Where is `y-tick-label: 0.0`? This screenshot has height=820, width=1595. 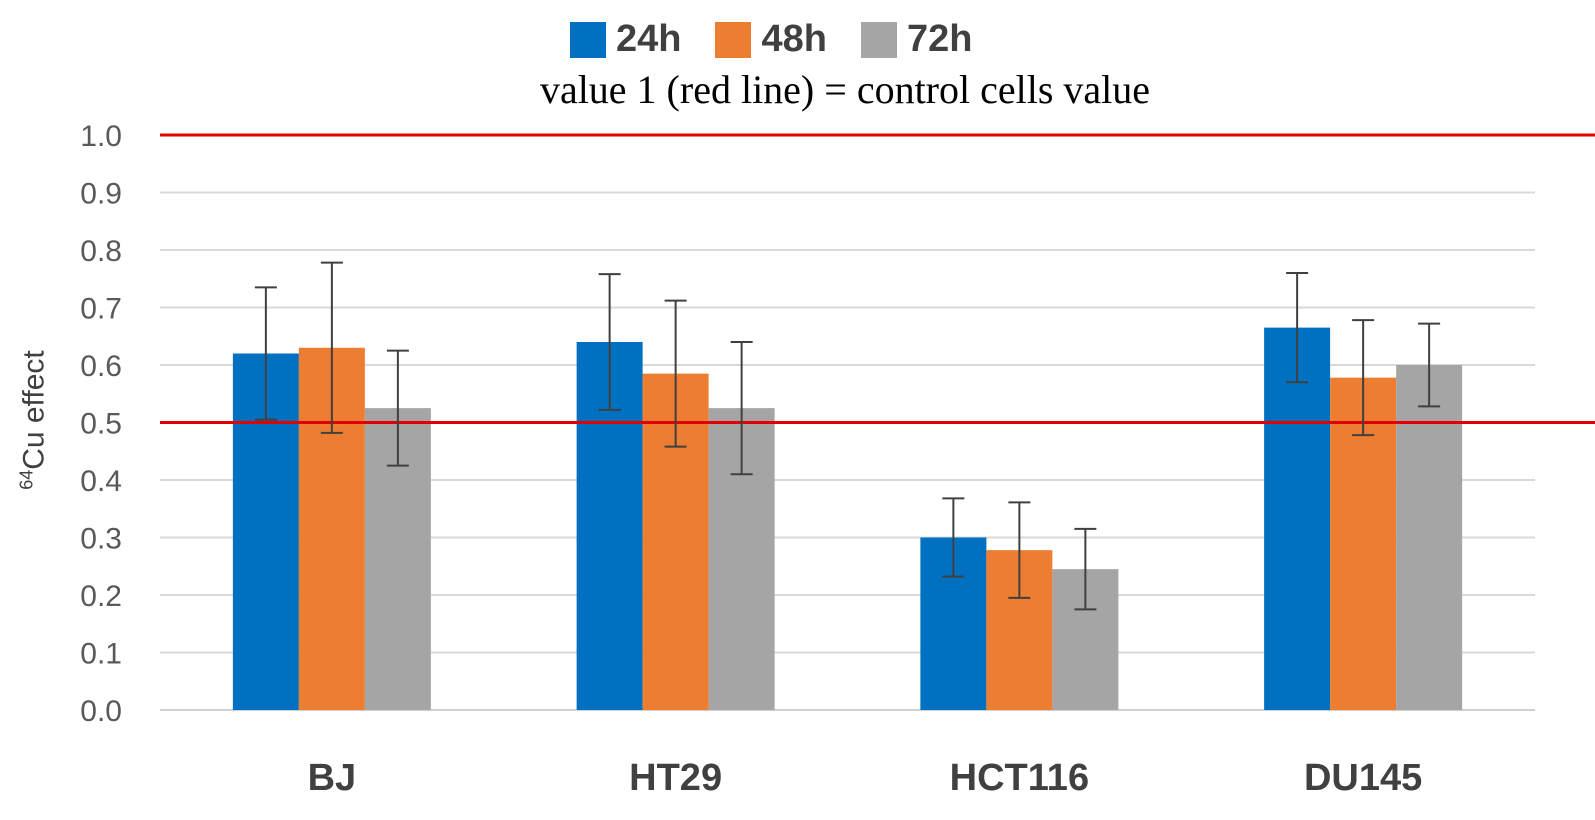 y-tick-label: 0.0 is located at coordinates (101, 711).